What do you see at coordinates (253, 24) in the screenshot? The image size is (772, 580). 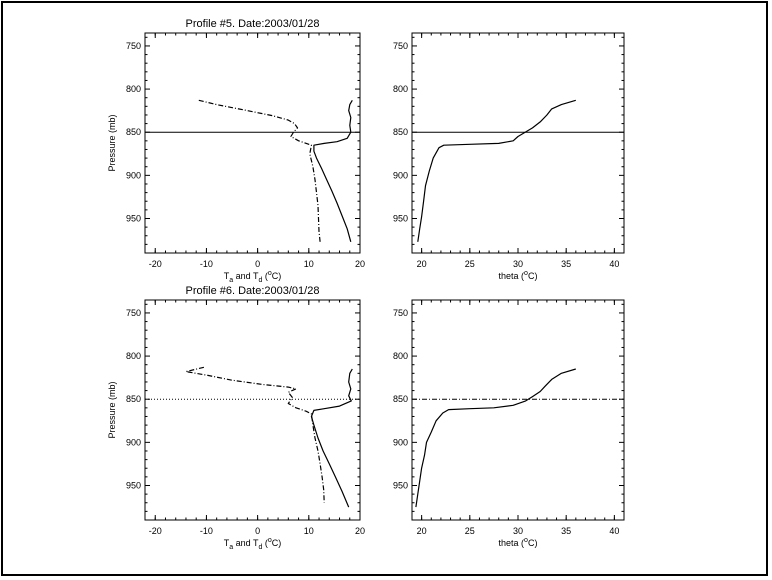 I see `chart-title: Profile #5. Date:2003/01/28` at bounding box center [253, 24].